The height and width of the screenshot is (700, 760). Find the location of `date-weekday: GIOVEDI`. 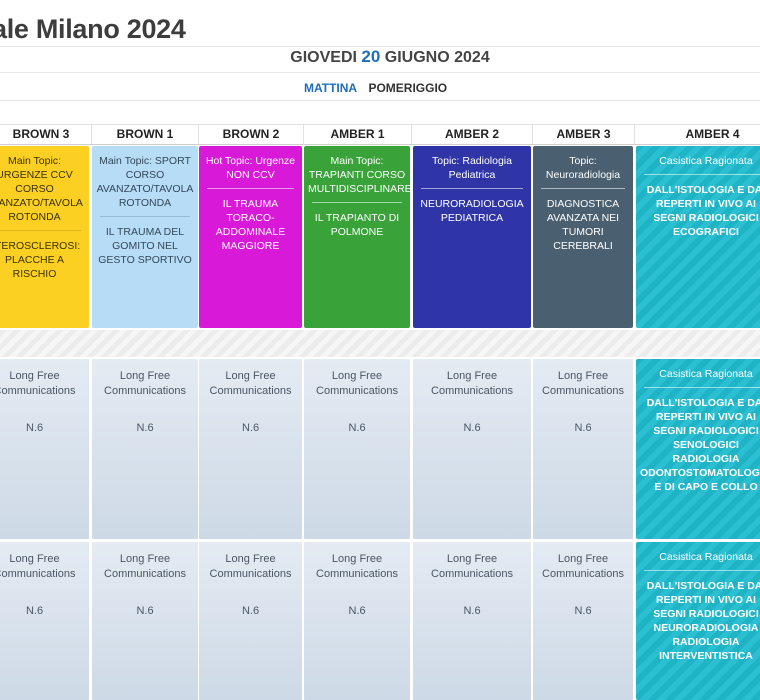

date-weekday: GIOVEDI is located at coordinates (323, 57).